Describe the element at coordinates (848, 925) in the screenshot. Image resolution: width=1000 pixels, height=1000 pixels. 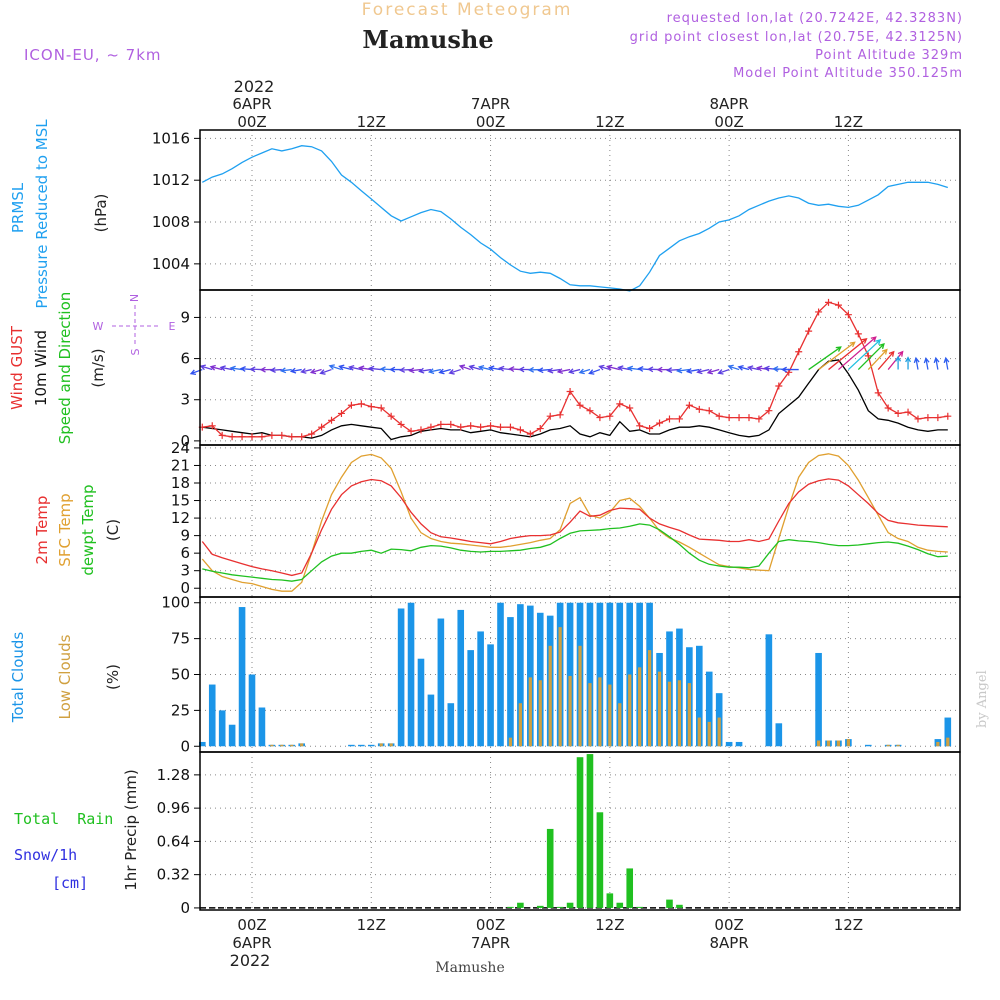
I see `bottom-hour-label: 12Z` at that location.